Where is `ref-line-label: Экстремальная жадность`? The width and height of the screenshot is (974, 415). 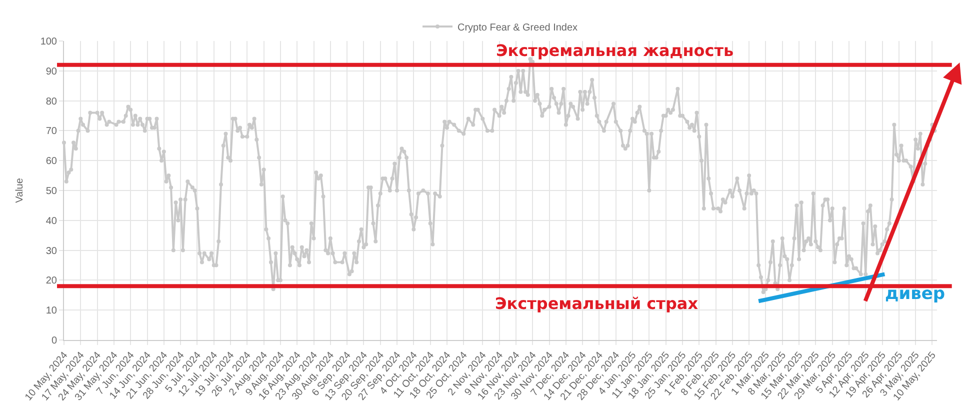 ref-line-label: Экстремальная жадность is located at coordinates (615, 50).